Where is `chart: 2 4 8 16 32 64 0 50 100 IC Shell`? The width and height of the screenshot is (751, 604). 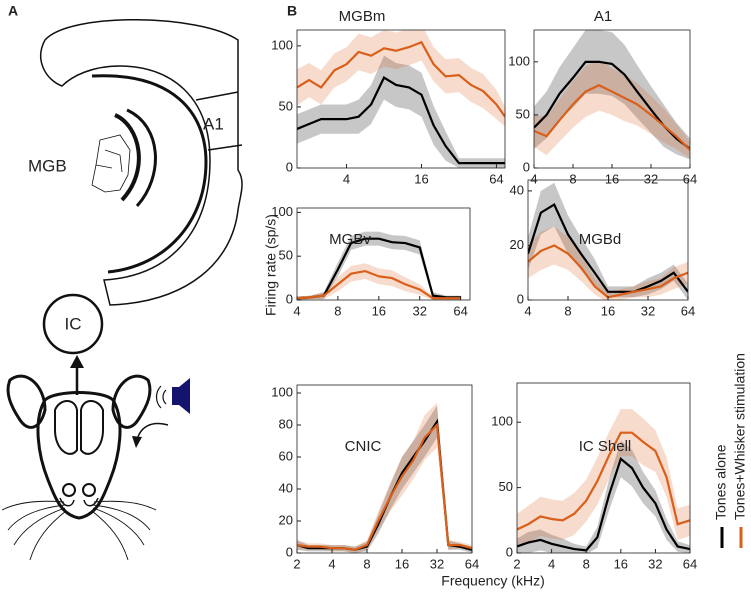 chart: 2 4 8 16 32 64 0 50 100 IC Shell is located at coordinates (594, 476).